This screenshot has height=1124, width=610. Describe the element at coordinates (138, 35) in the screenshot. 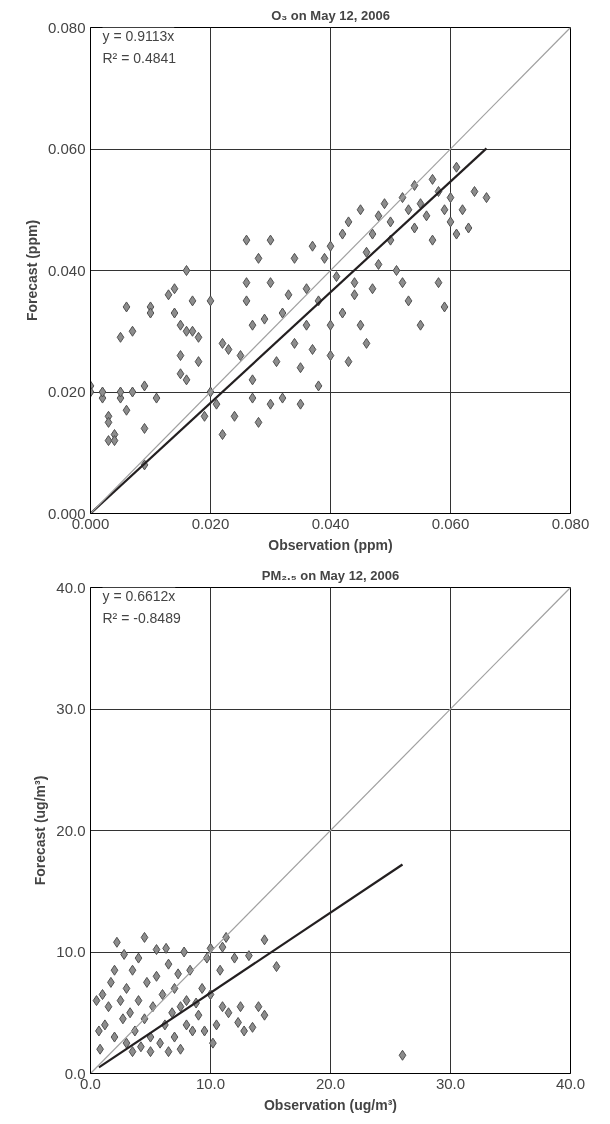

I see `annotation: y = 0.9113x` at that location.